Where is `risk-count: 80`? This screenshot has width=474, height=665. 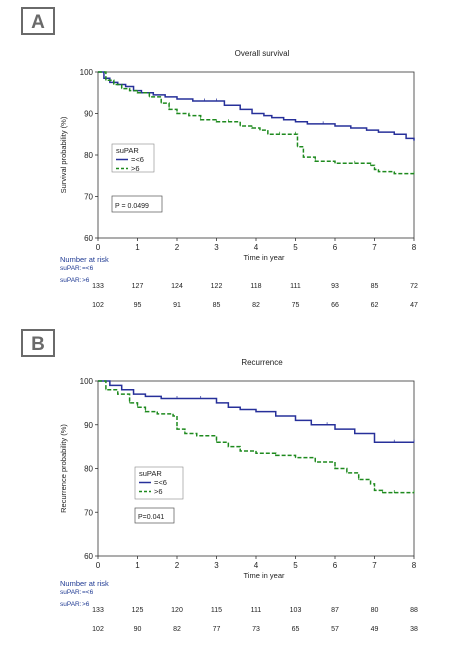
risk-count: 80 is located at coordinates (375, 610).